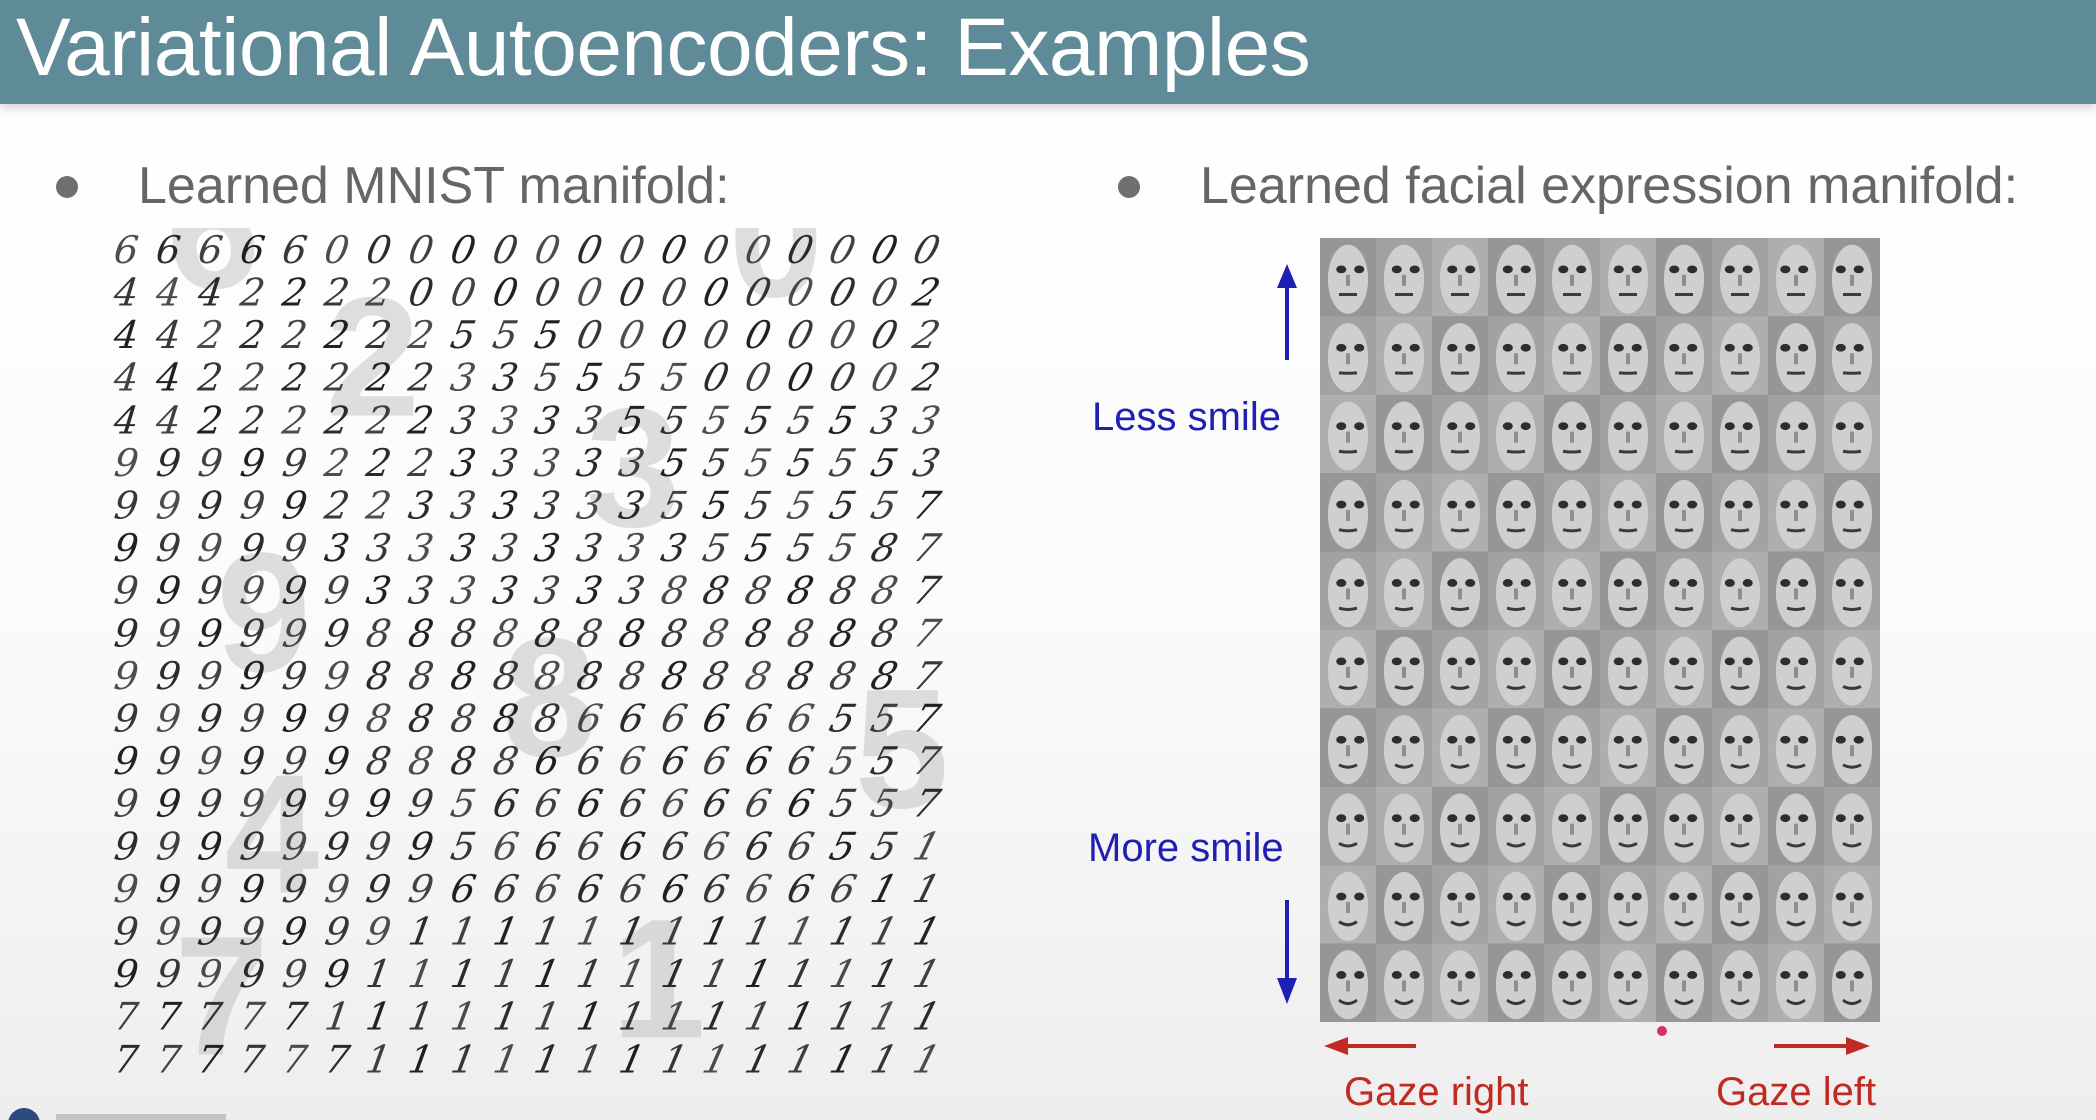 The width and height of the screenshot is (2096, 1120). What do you see at coordinates (434, 186) in the screenshot?
I see `bullet-text-mnist: Learned MNIST manifold:` at bounding box center [434, 186].